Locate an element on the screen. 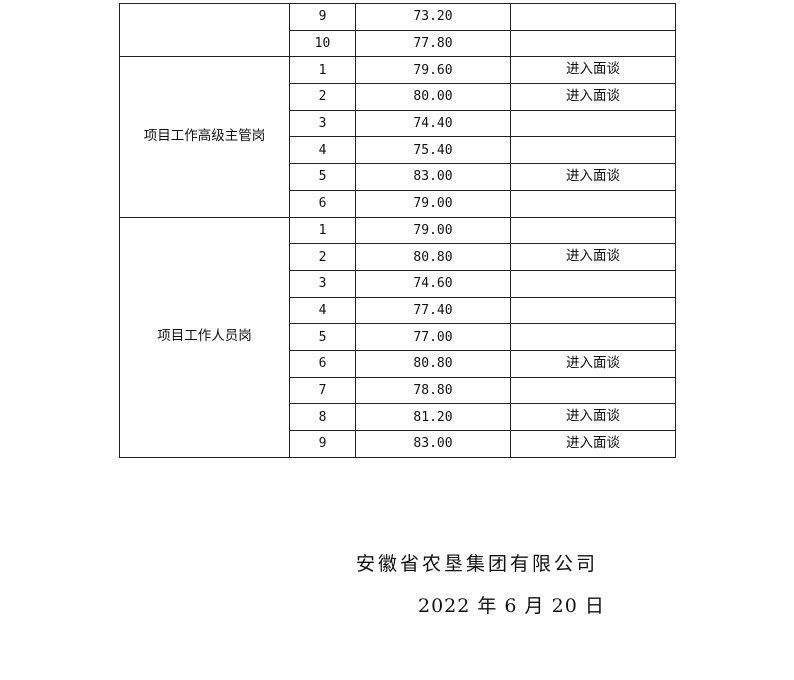 The height and width of the screenshot is (680, 794). score-cell: 74.60 is located at coordinates (433, 283).